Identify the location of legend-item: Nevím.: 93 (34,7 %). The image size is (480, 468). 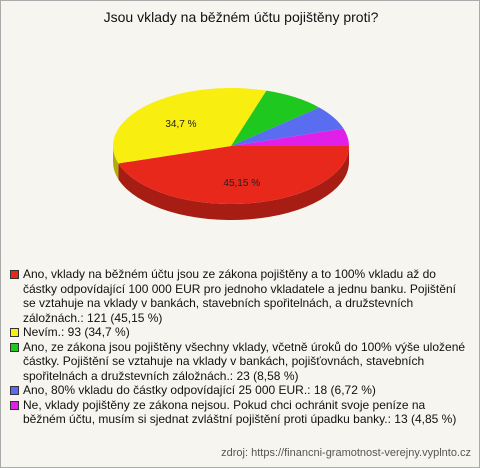
(240, 332).